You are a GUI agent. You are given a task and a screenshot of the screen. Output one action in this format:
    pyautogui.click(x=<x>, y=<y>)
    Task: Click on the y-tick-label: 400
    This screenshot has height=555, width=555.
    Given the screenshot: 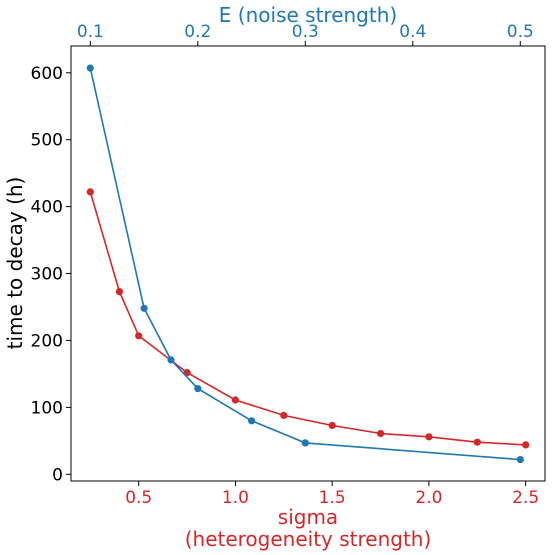 What is the action you would take?
    pyautogui.click(x=47, y=208)
    